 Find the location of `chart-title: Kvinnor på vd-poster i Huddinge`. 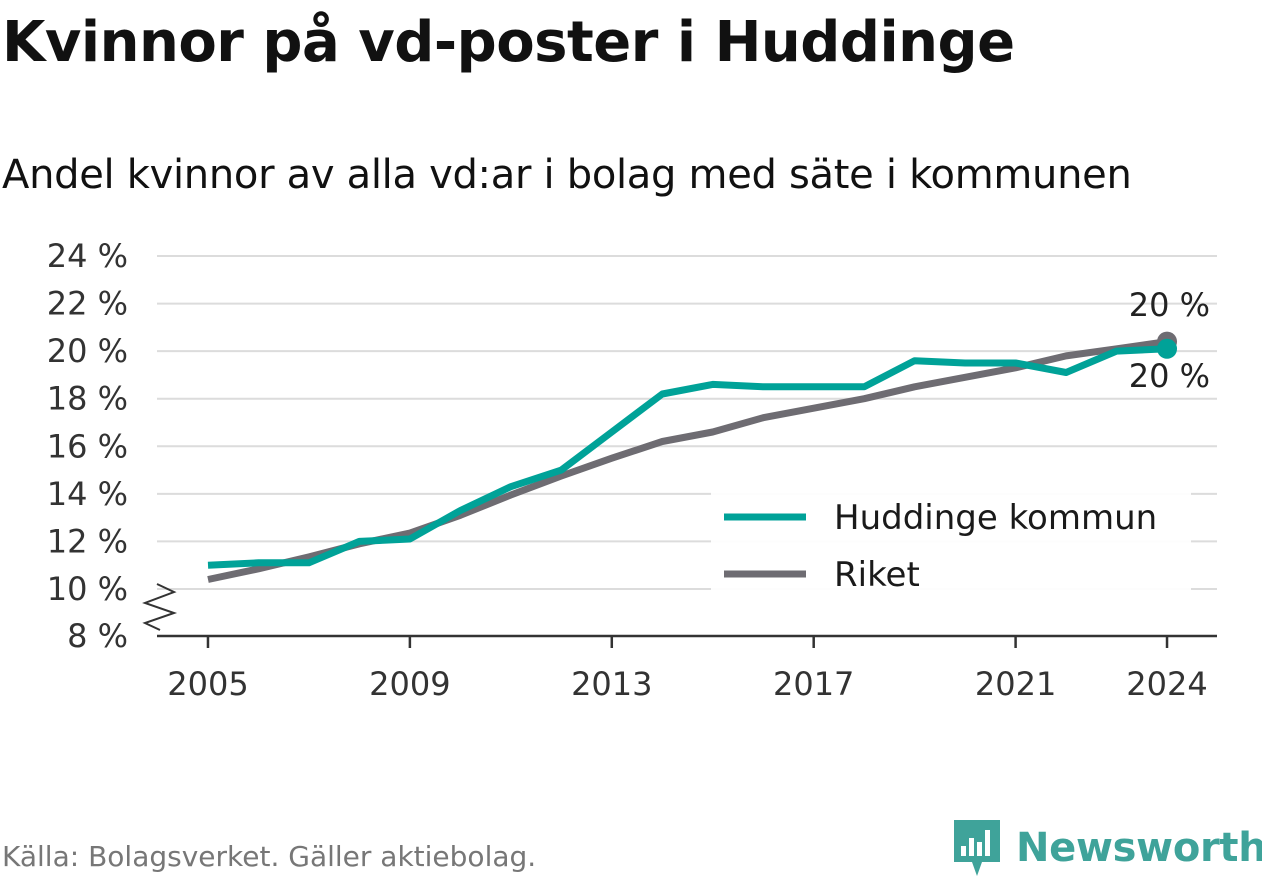

chart-title: Kvinnor på vd-poster i Huddinge is located at coordinates (508, 42).